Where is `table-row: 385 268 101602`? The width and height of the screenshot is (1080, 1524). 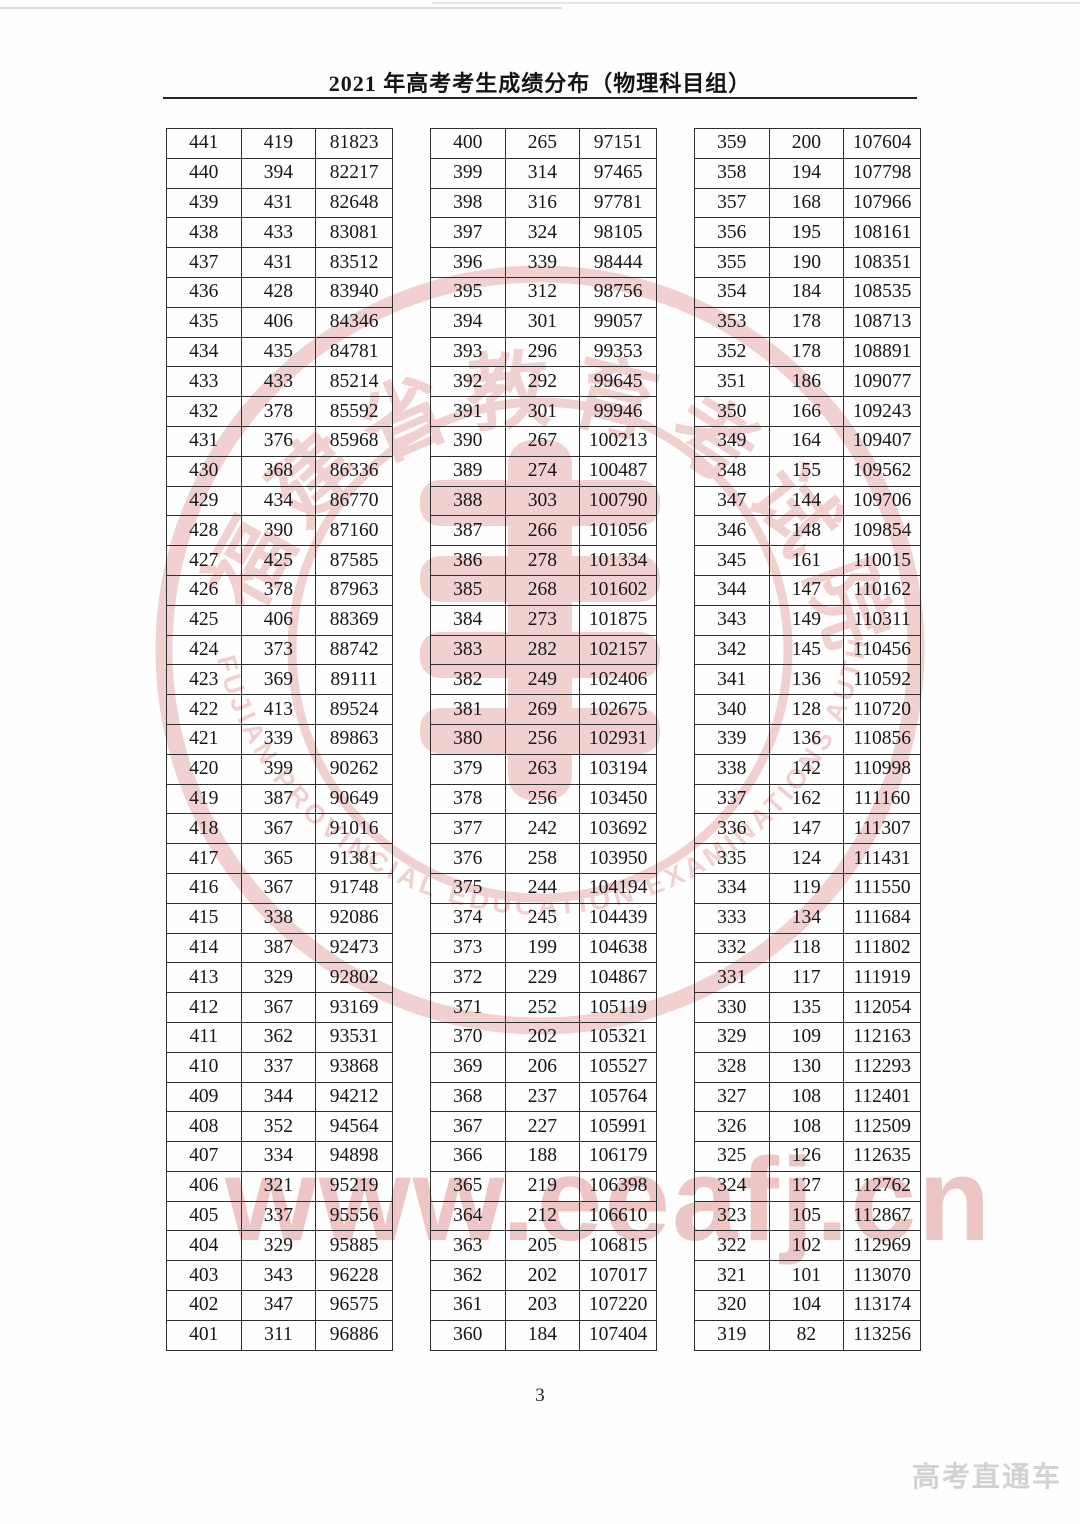 table-row: 385 268 101602 is located at coordinates (543, 590).